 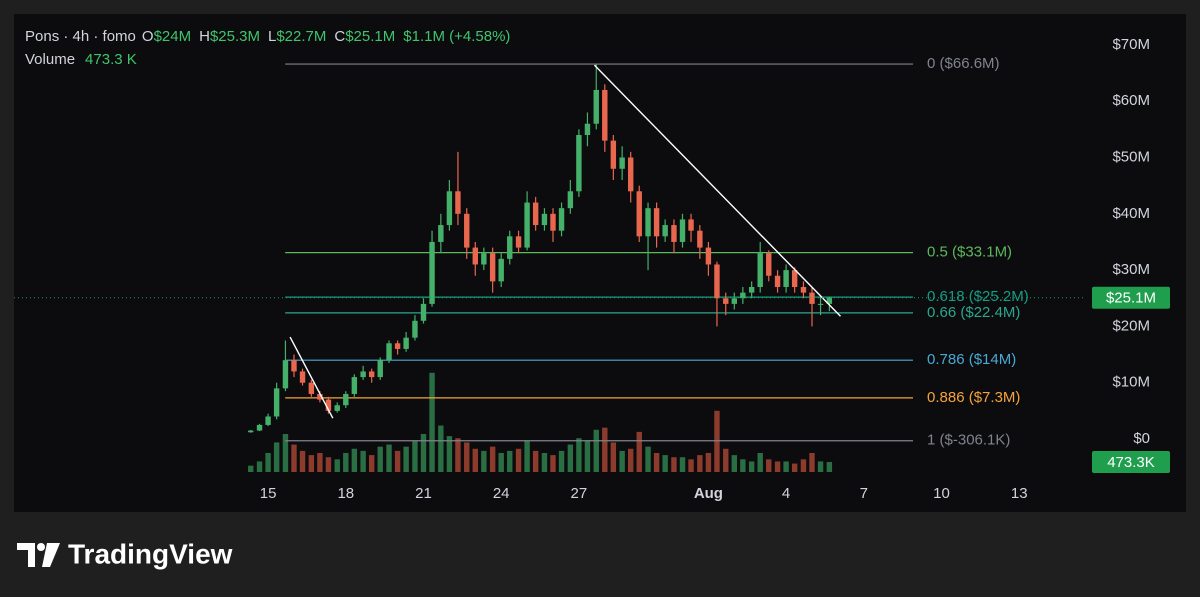 I want to click on x-tick-label: Aug, so click(x=708, y=493).